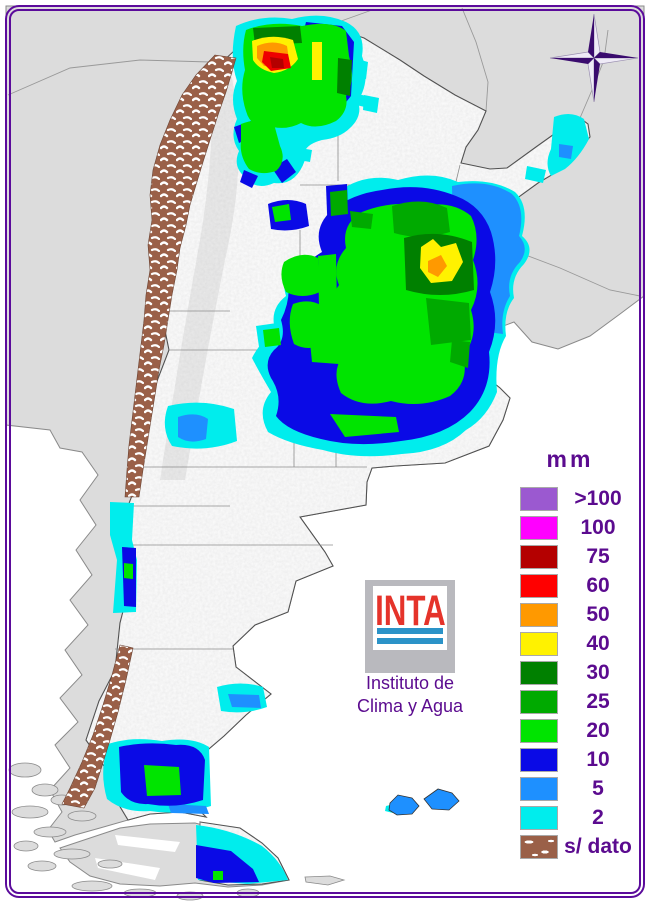 The width and height of the screenshot is (650, 903). I want to click on precipitation-area-p50, so click(437, 266).